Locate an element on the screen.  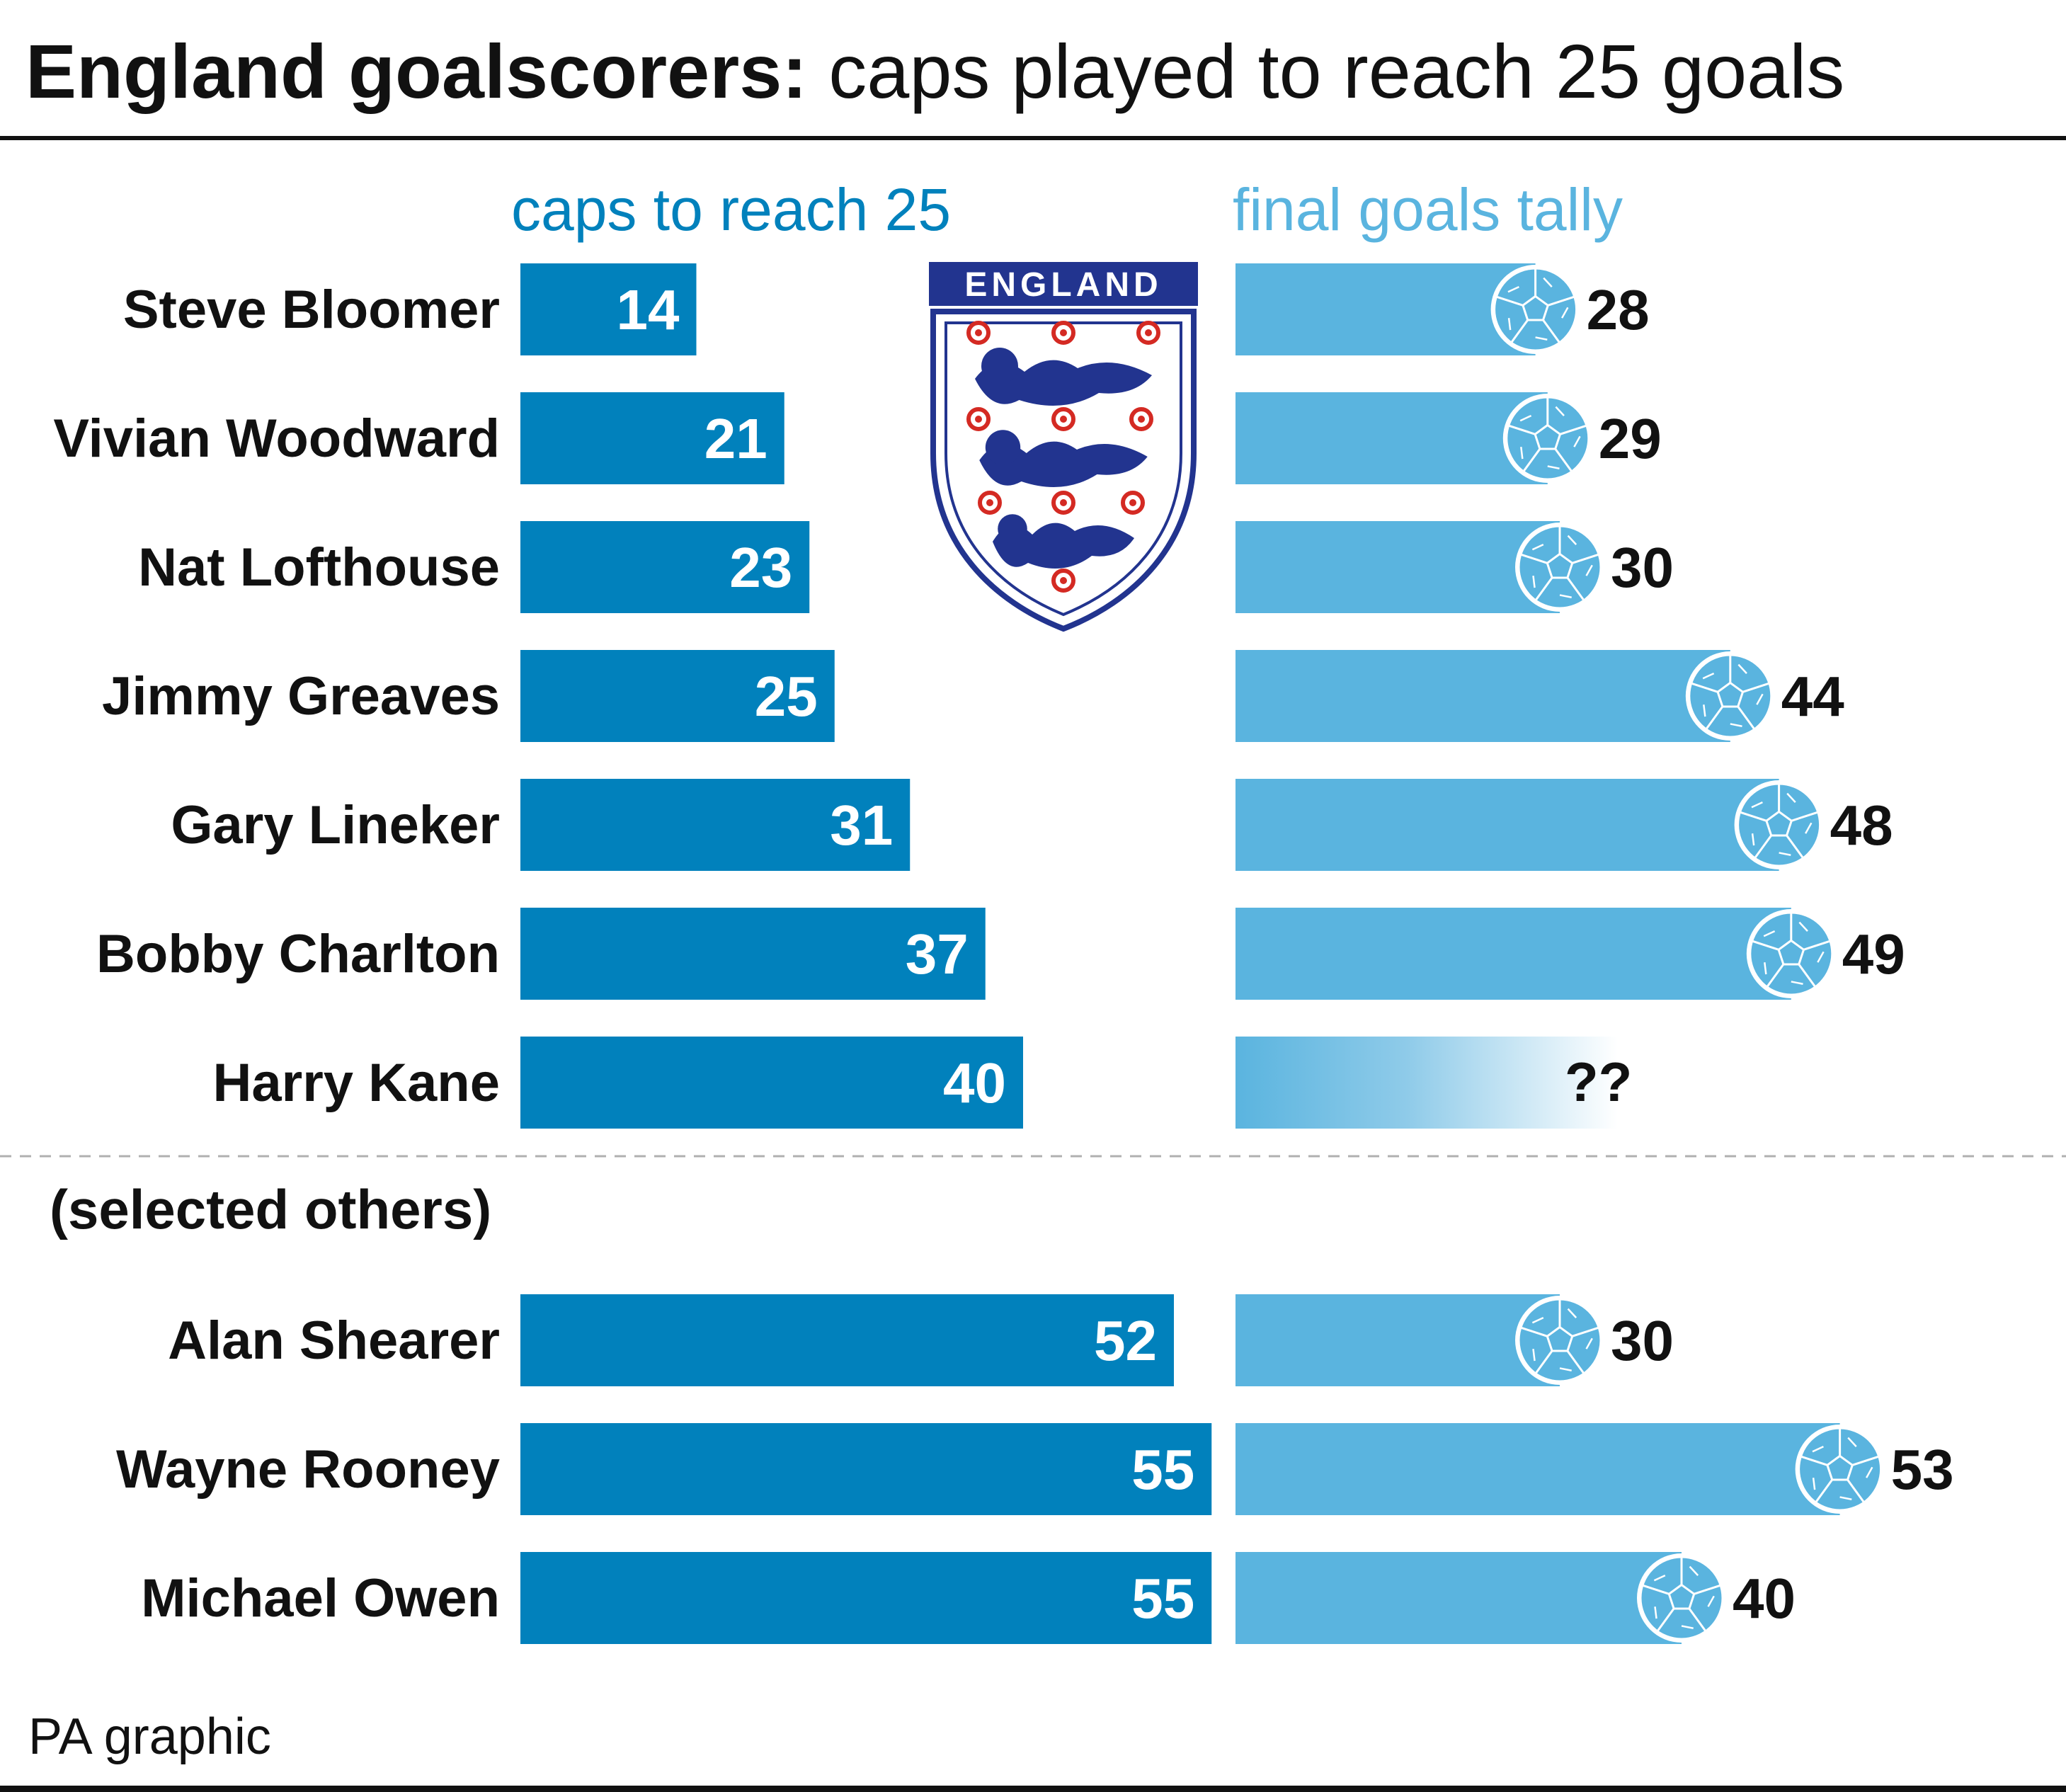
caps-value-label: 52 is located at coordinates (1125, 1340).